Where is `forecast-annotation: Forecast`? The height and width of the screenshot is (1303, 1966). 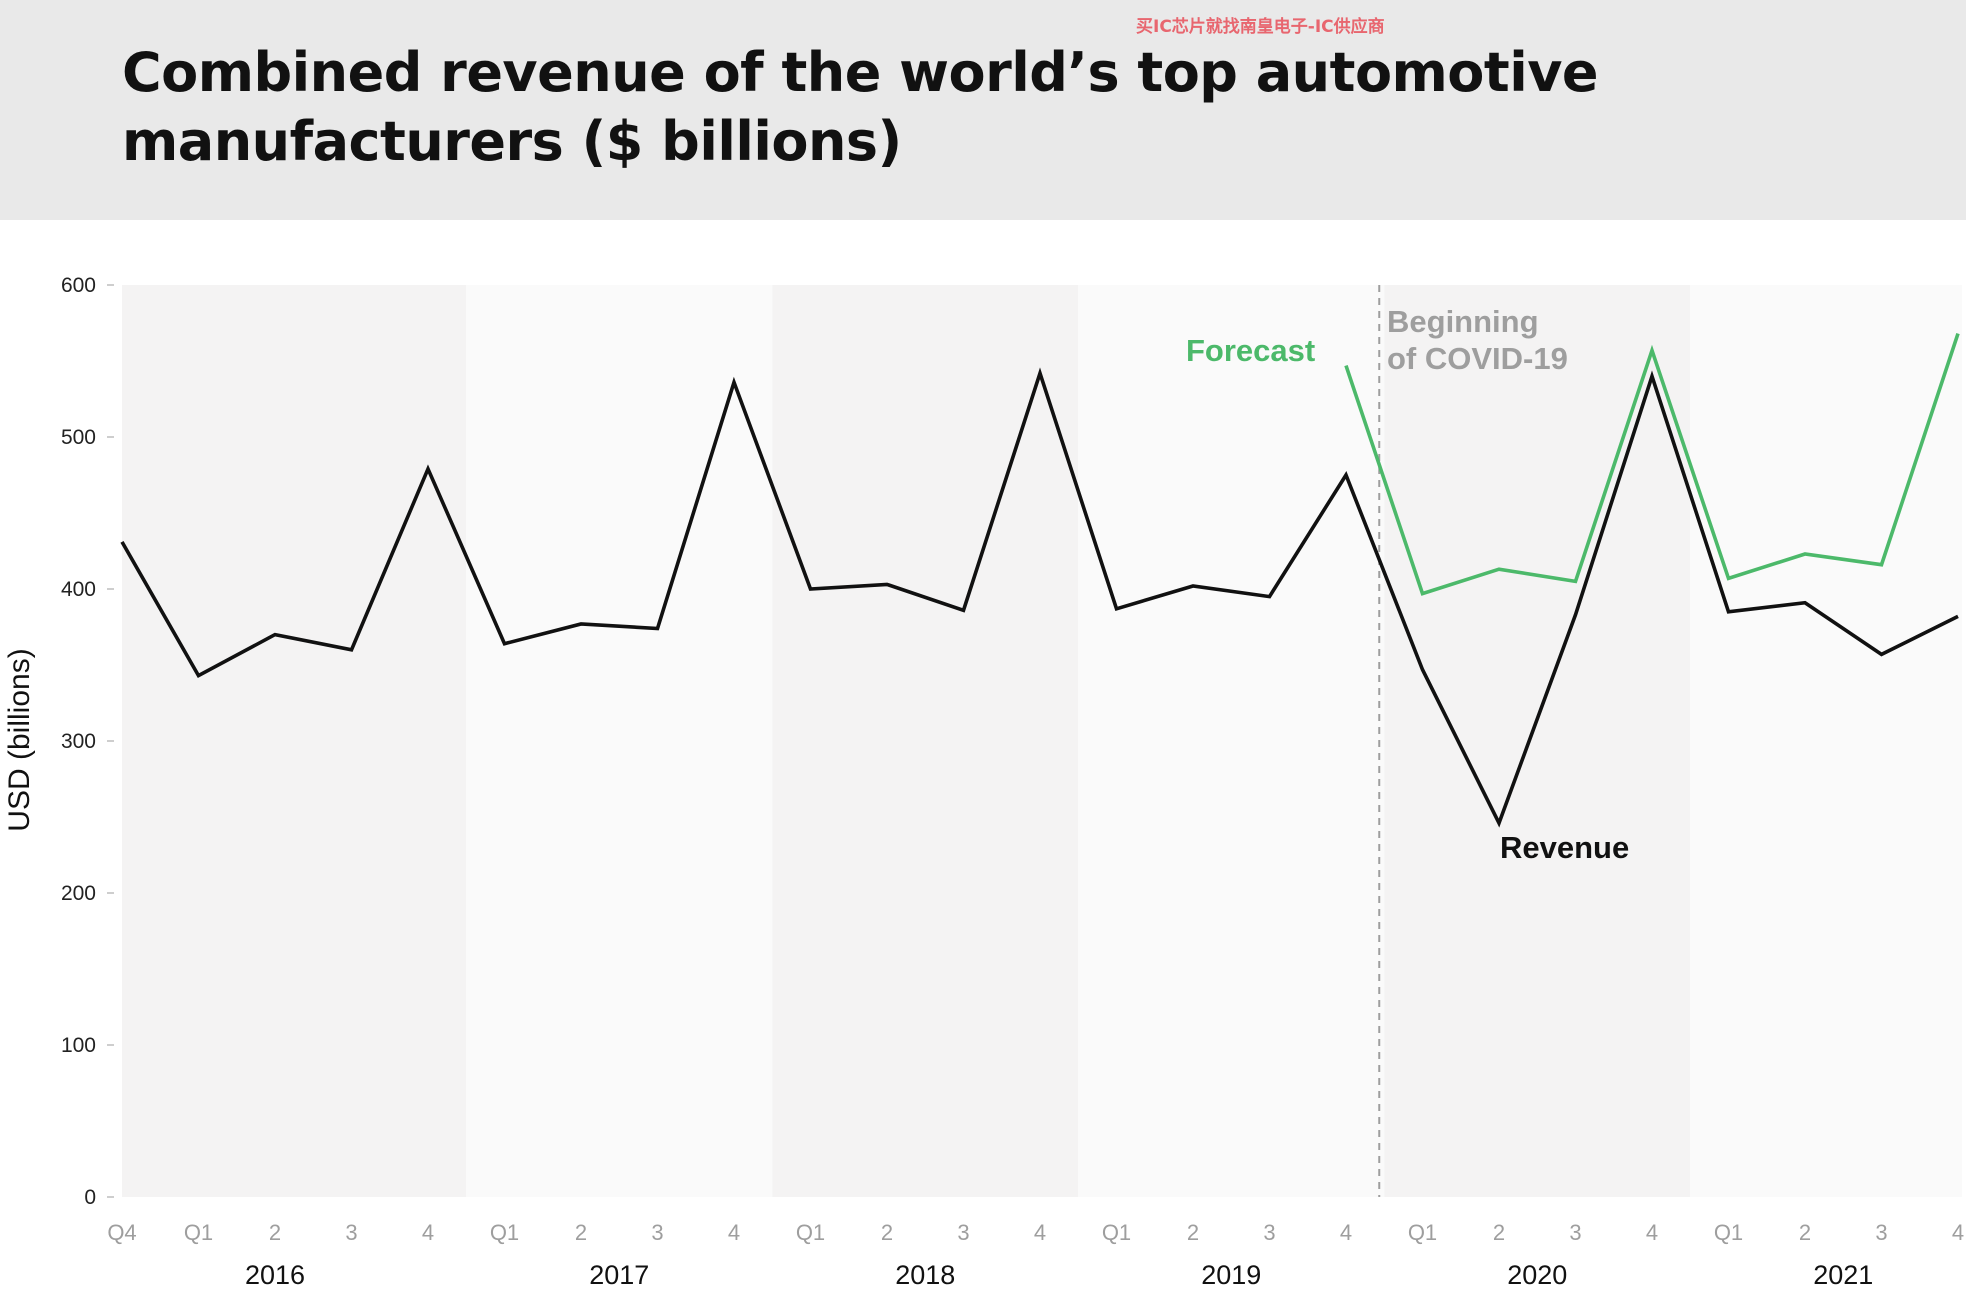
forecast-annotation: Forecast is located at coordinates (1250, 350).